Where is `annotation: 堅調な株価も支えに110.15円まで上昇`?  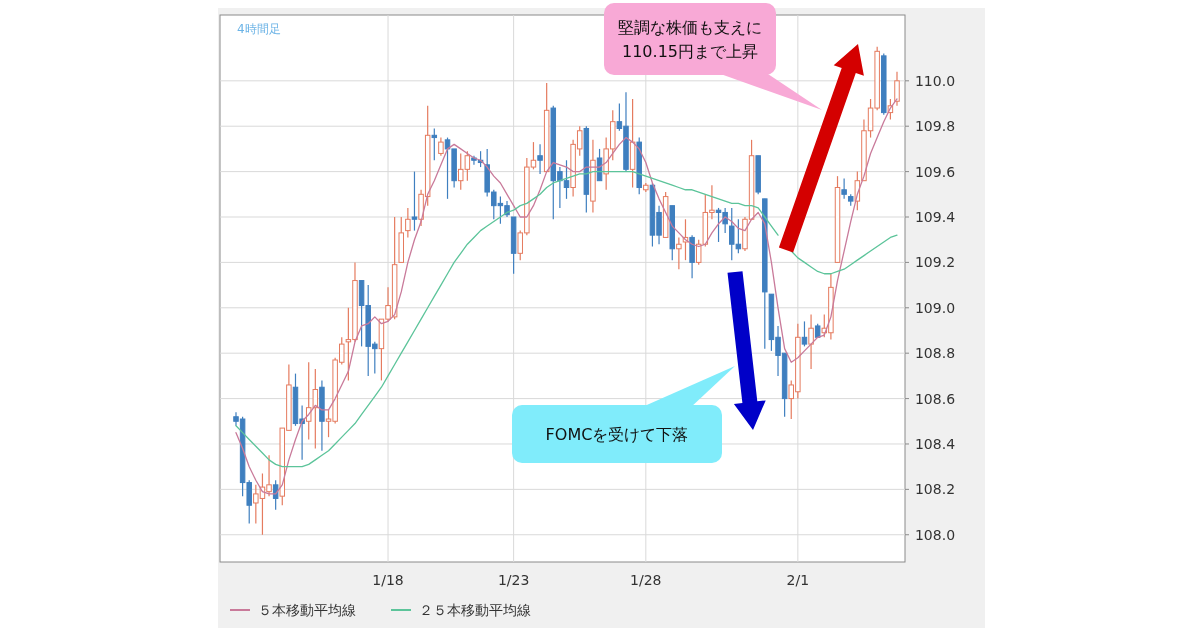 annotation: 堅調な株価も支えに110.15円まで上昇 is located at coordinates (690, 39).